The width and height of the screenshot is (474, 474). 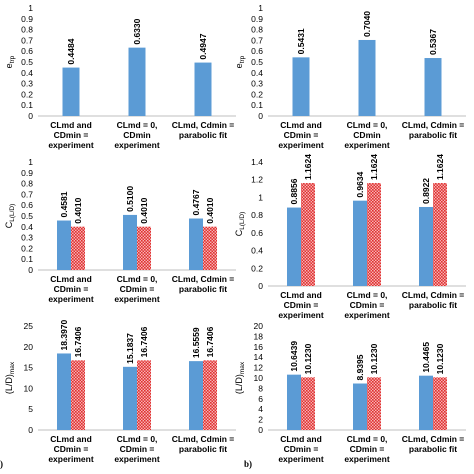 I want to click on category-label: CLmd = 0, CDmin experiment, so click(x=137, y=135).